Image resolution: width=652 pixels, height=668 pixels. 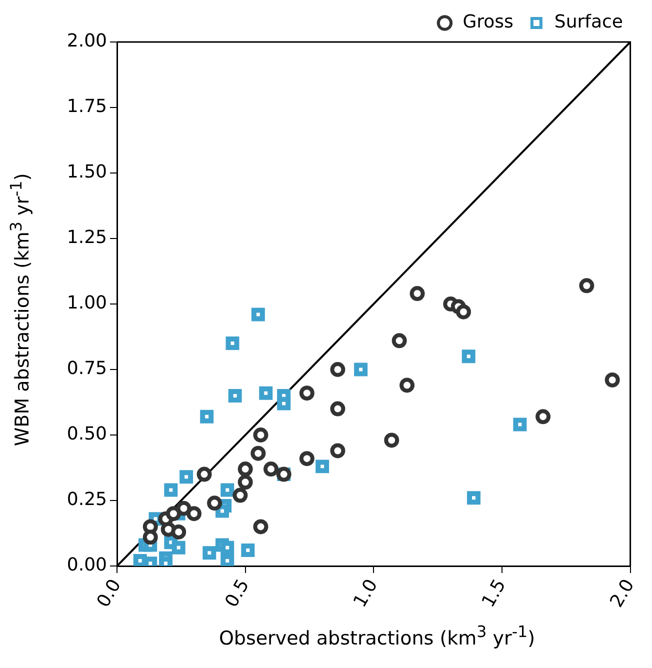 I want to click on y-tick-label: 1.25, so click(x=86, y=237).